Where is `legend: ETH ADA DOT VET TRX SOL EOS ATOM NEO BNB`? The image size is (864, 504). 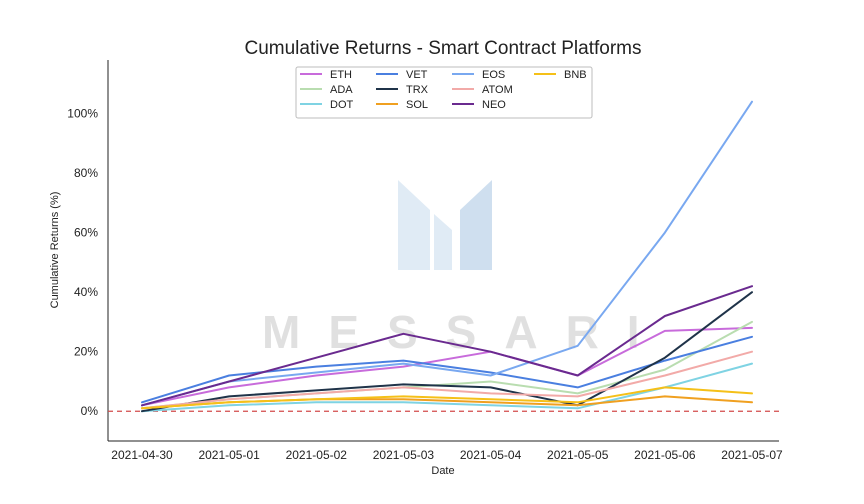 legend: ETH ADA DOT VET TRX SOL EOS ATOM NEO BNB is located at coordinates (444, 92).